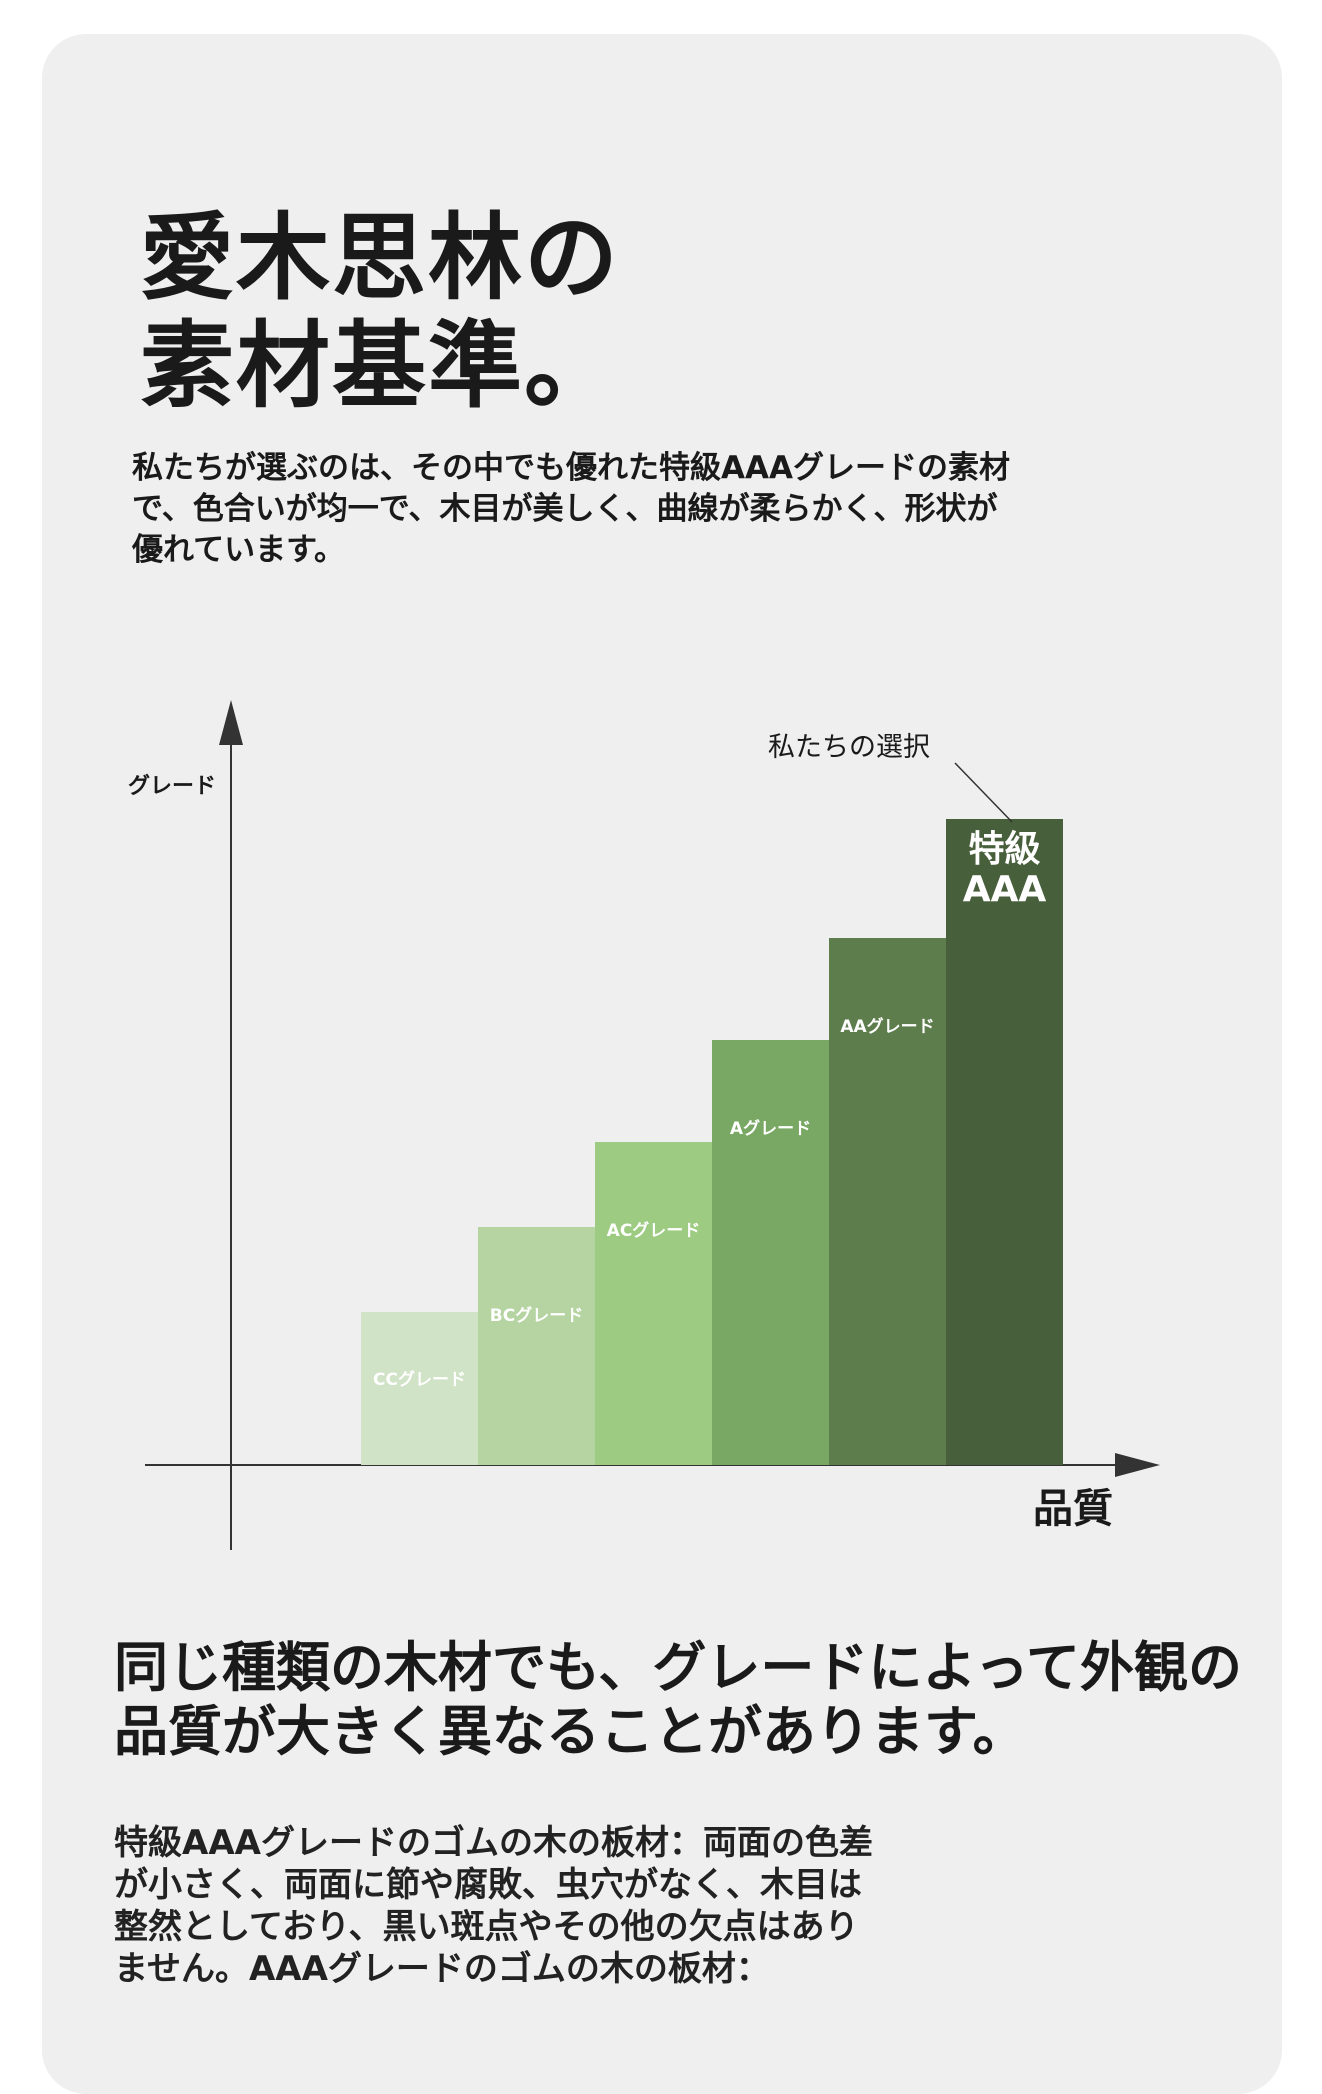 The height and width of the screenshot is (2094, 1322). Describe the element at coordinates (380, 366) in the screenshot. I see `title-line-2: 素材基準。` at that location.